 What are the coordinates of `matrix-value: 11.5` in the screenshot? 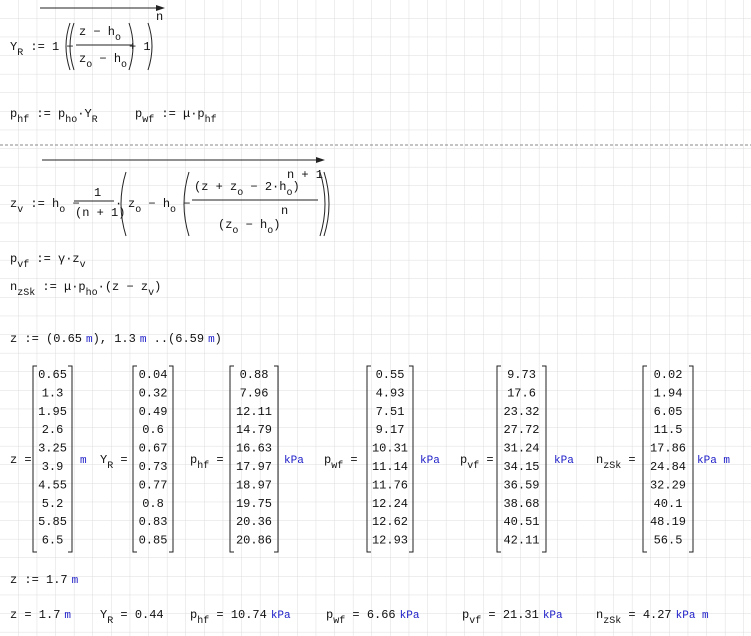 It's located at (668, 430).